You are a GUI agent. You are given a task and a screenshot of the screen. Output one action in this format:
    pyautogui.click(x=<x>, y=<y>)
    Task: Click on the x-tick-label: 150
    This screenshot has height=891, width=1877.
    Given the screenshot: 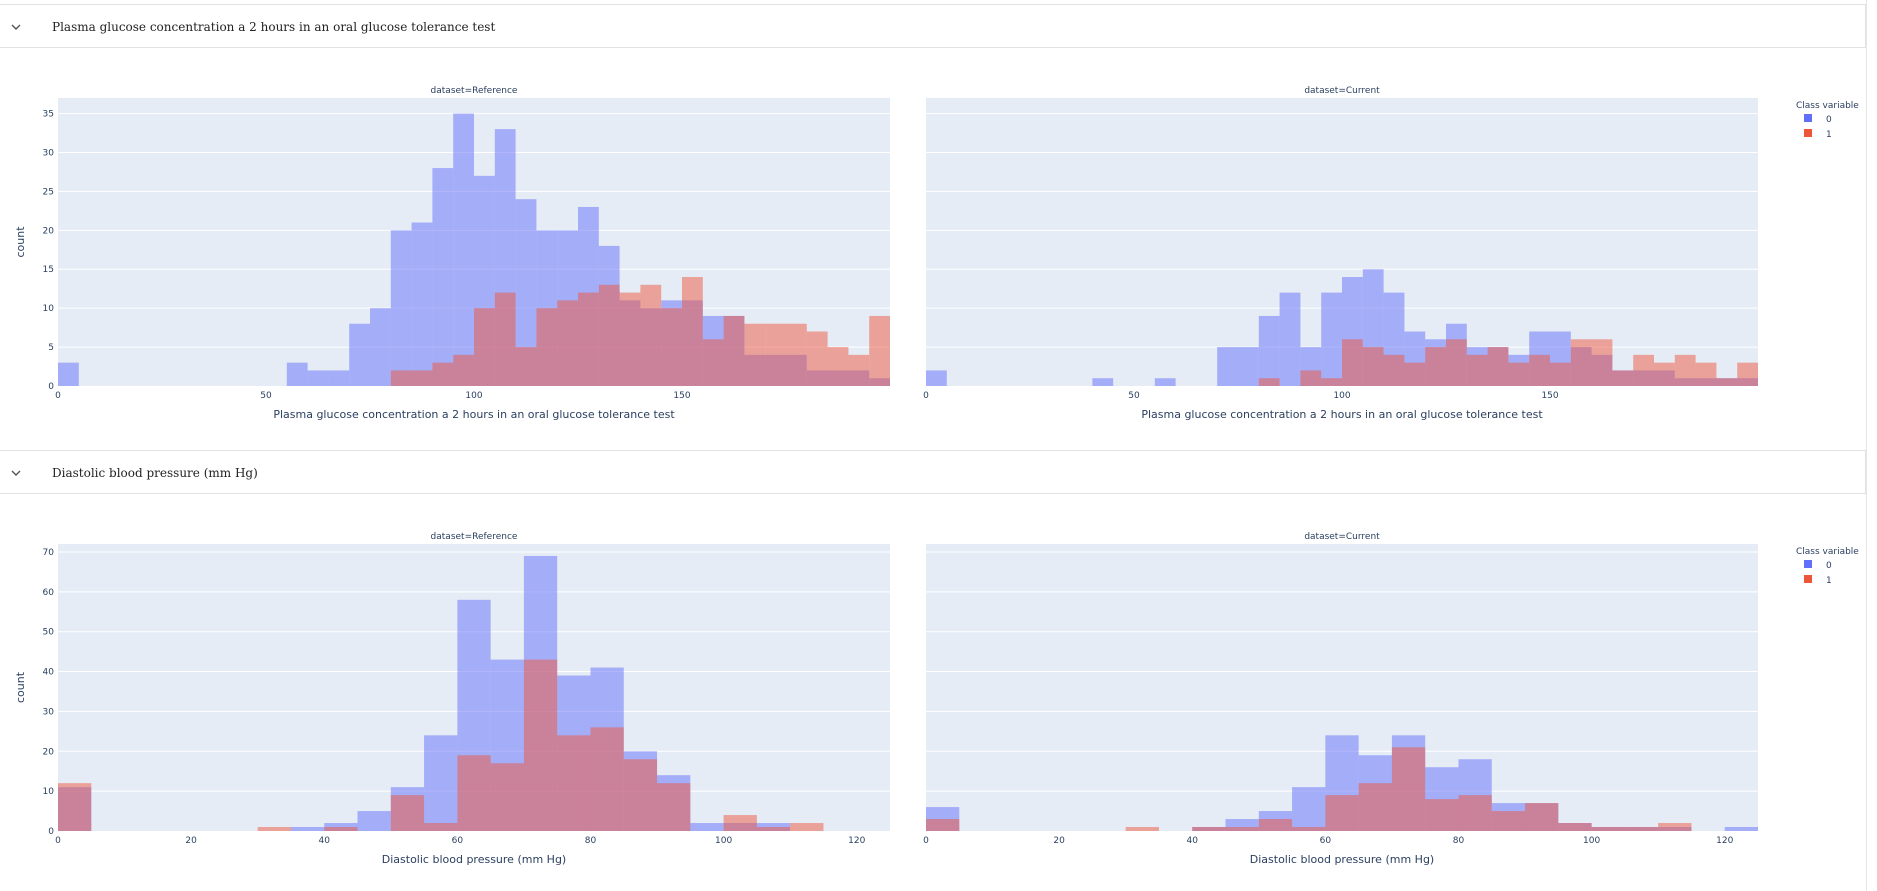 What is the action you would take?
    pyautogui.click(x=1549, y=396)
    